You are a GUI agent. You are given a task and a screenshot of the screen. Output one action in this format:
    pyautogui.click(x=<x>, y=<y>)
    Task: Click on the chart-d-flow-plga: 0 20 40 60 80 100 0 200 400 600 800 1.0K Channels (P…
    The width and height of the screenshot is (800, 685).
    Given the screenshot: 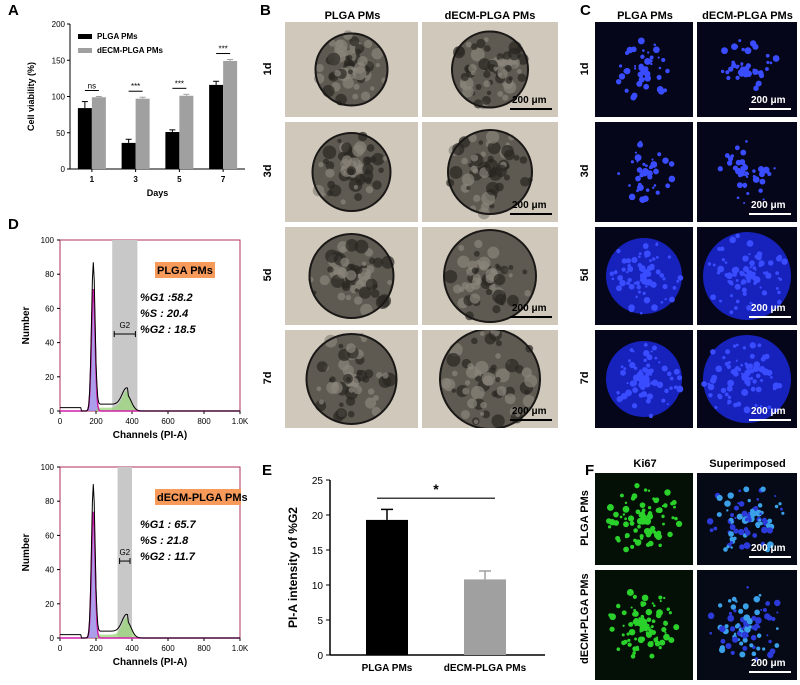 What is the action you would take?
    pyautogui.click(x=134, y=338)
    